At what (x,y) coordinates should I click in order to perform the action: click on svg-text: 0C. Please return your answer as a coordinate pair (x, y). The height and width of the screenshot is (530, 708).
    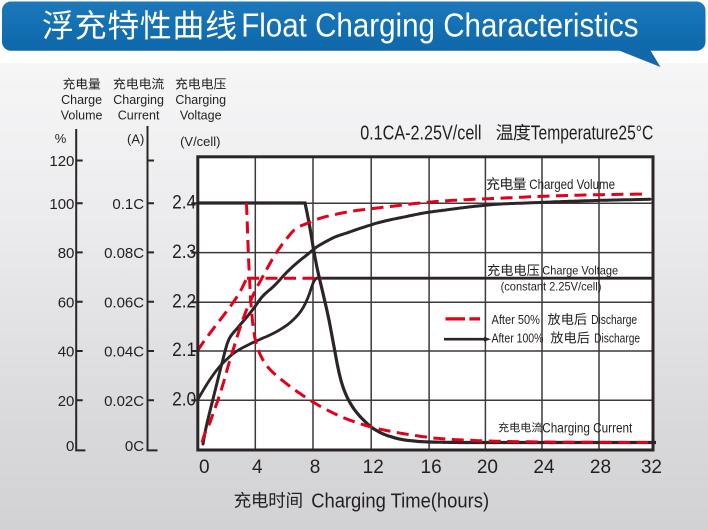
    Looking at the image, I should click on (134, 446).